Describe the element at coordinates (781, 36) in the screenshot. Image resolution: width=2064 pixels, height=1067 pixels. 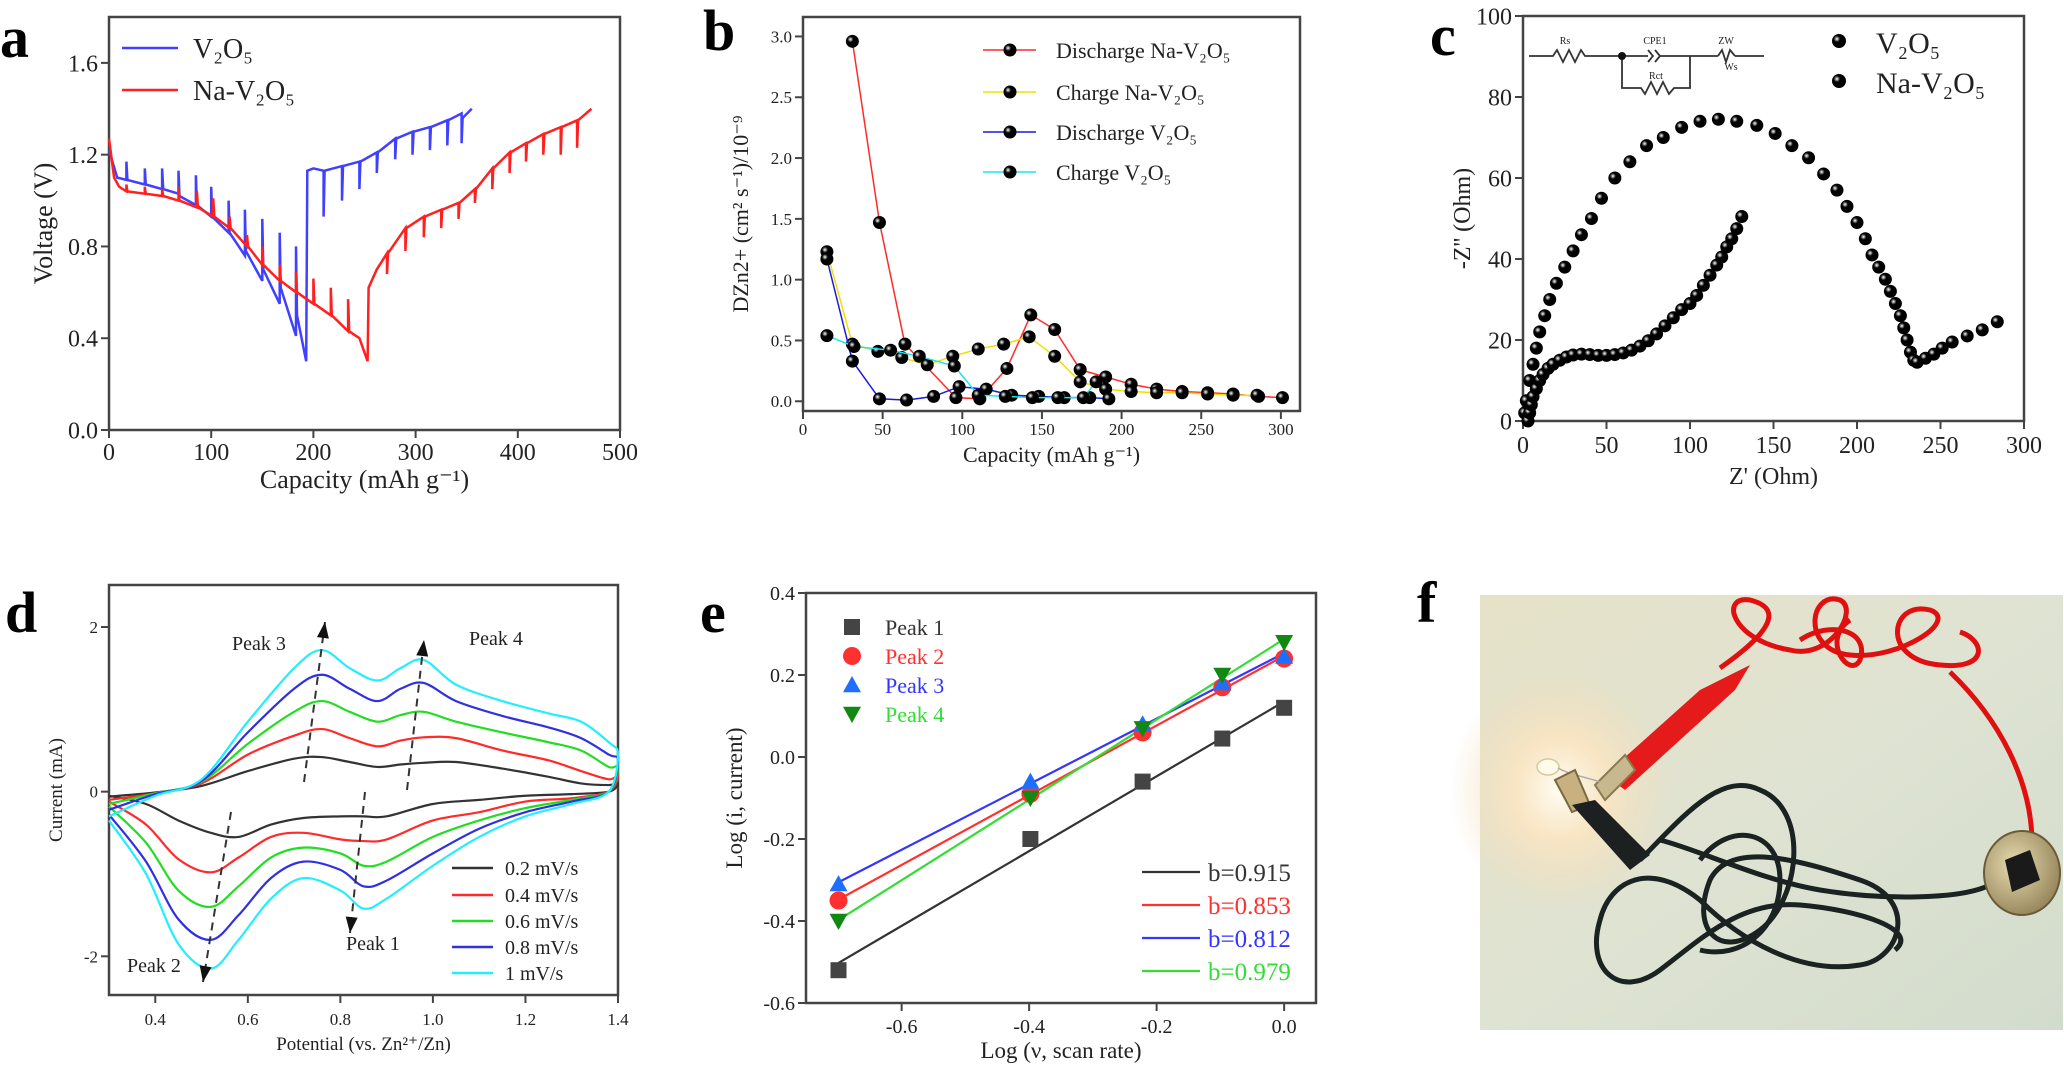
I see `y-tick-label: 3.0` at that location.